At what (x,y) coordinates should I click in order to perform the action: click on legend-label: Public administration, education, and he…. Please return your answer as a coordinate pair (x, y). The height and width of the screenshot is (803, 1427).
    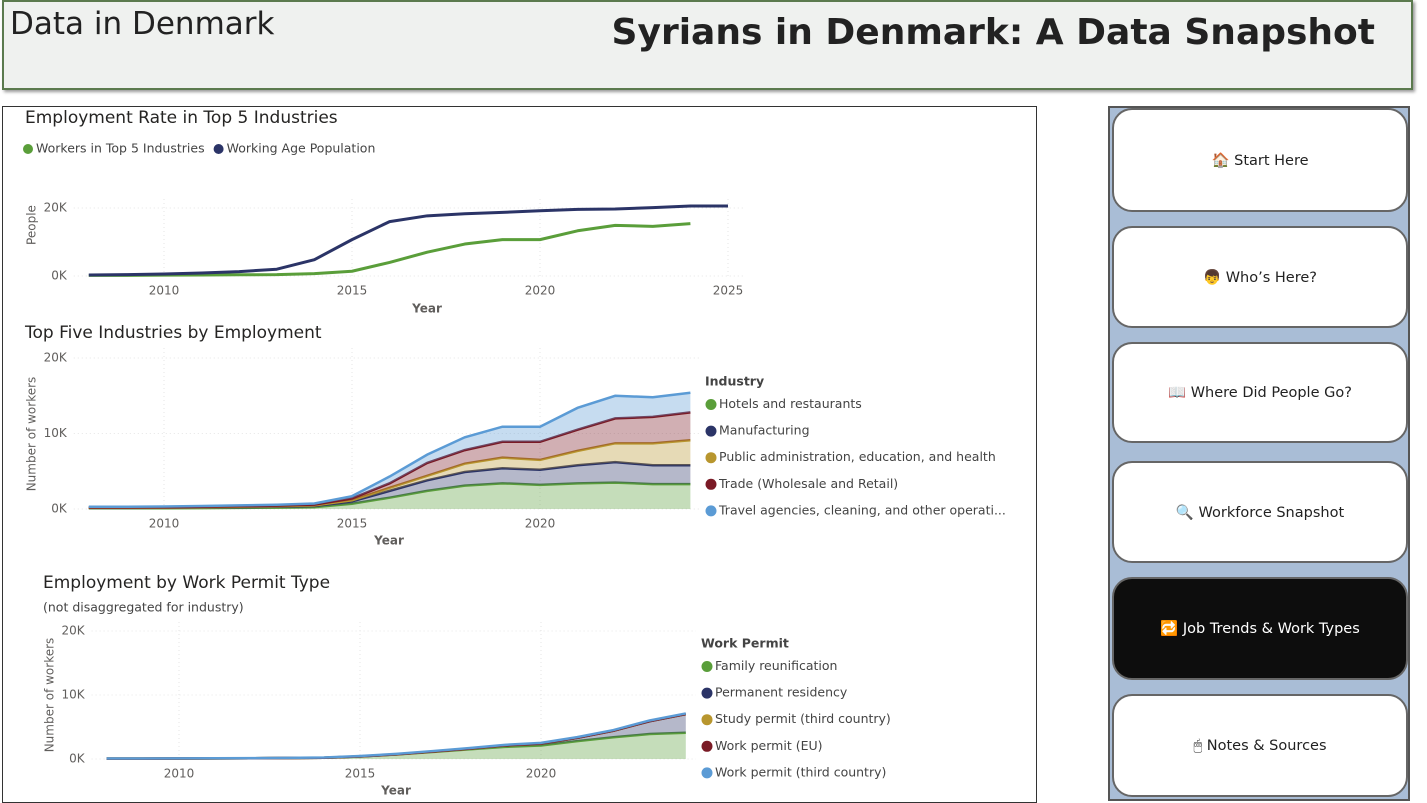
    Looking at the image, I should click on (857, 456).